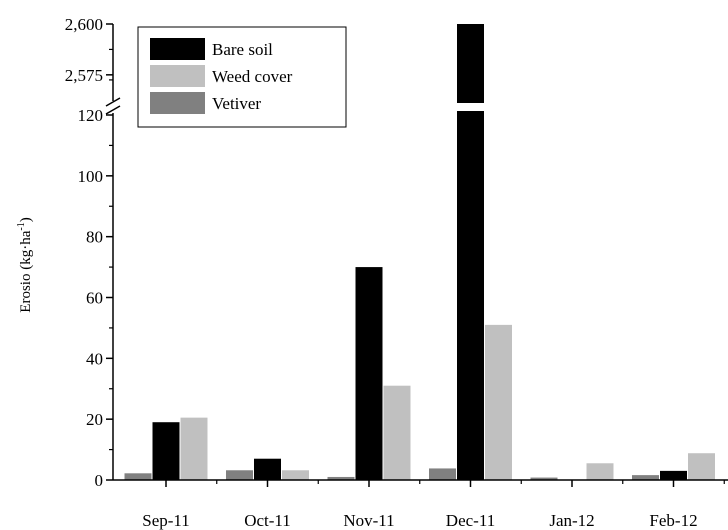 This screenshot has width=728, height=530. I want to click on y-axis-label: Erosio (kg·ha-1), so click(25, 264).